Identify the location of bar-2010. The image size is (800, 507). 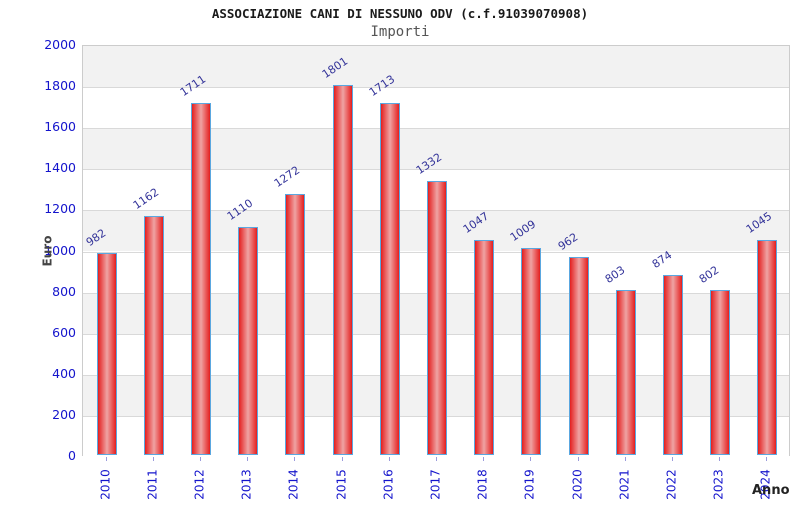
(106, 354).